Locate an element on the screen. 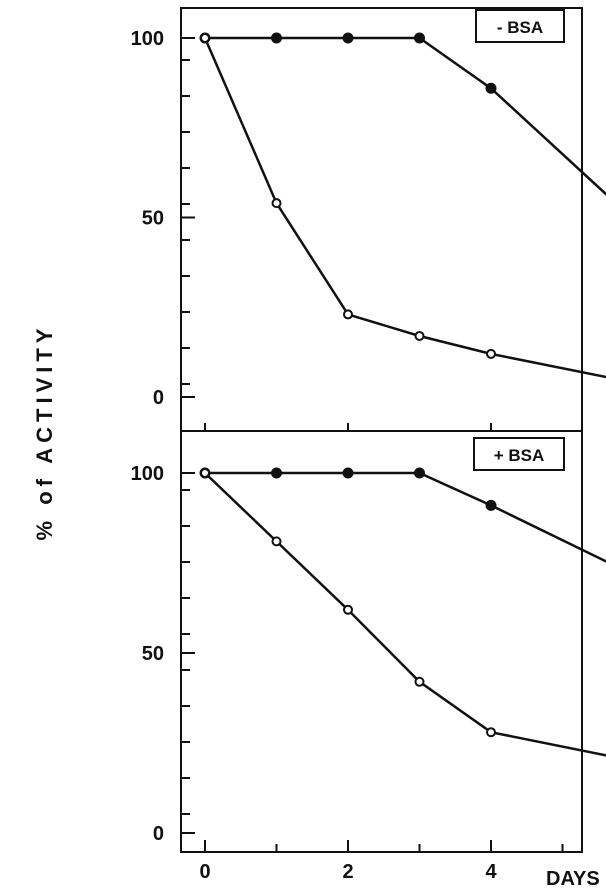 The width and height of the screenshot is (606, 893). y-axis-title: % of ACTIVITY is located at coordinates (44, 432).